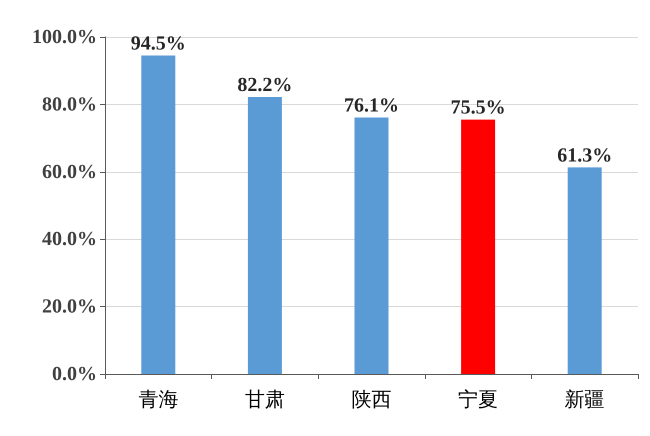 The width and height of the screenshot is (650, 436). What do you see at coordinates (478, 400) in the screenshot?
I see `x-tick-label: 宁夏` at bounding box center [478, 400].